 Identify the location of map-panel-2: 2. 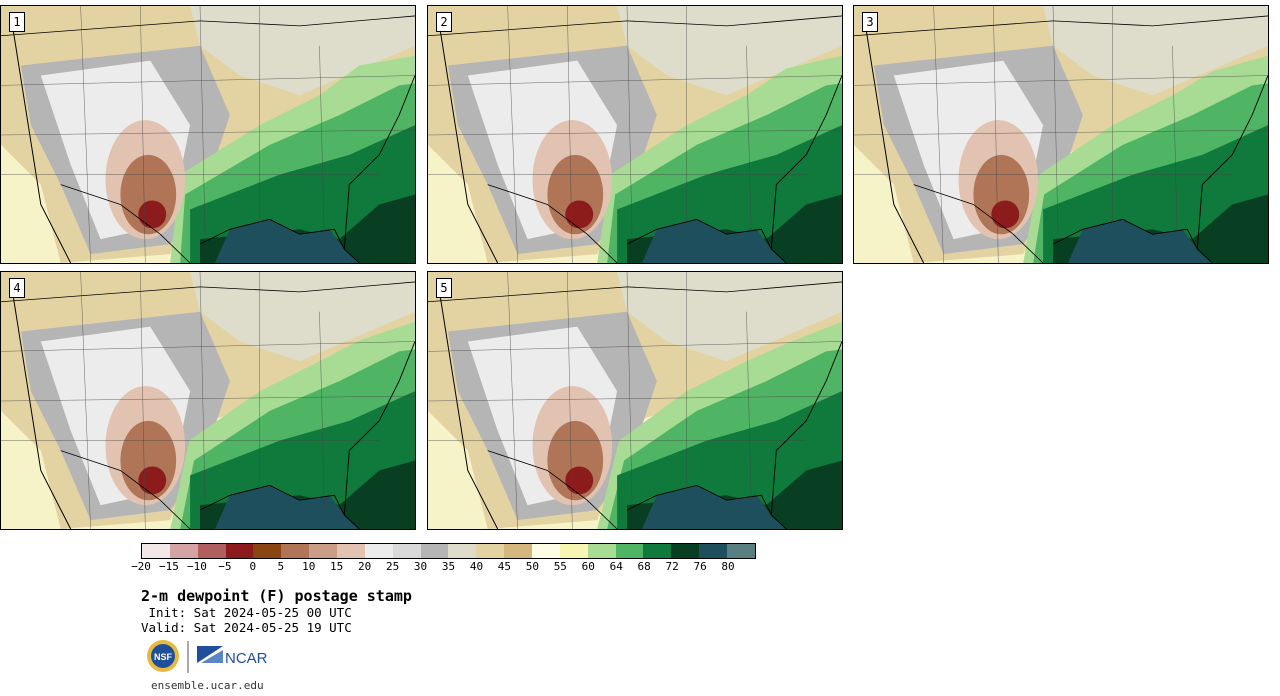
(635, 134).